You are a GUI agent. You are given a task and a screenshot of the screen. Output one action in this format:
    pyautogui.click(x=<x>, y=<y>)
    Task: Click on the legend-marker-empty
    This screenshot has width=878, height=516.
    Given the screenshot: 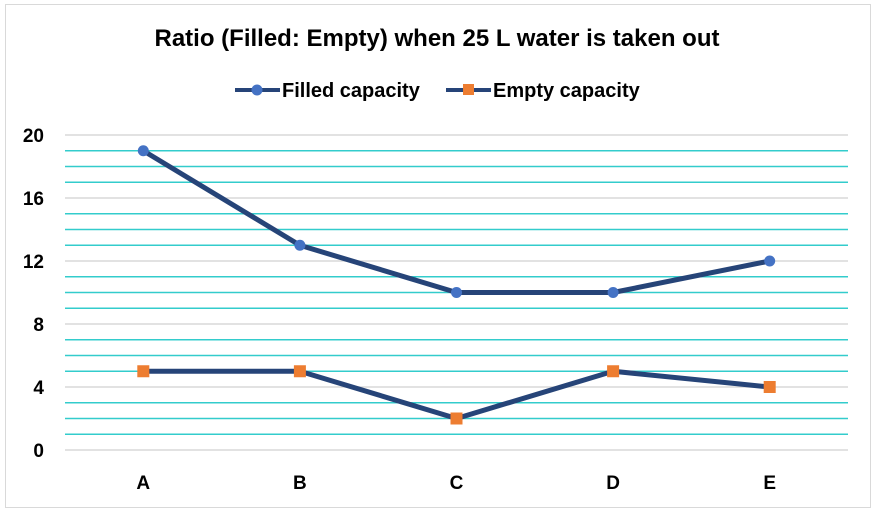 What is the action you would take?
    pyautogui.click(x=468, y=89)
    